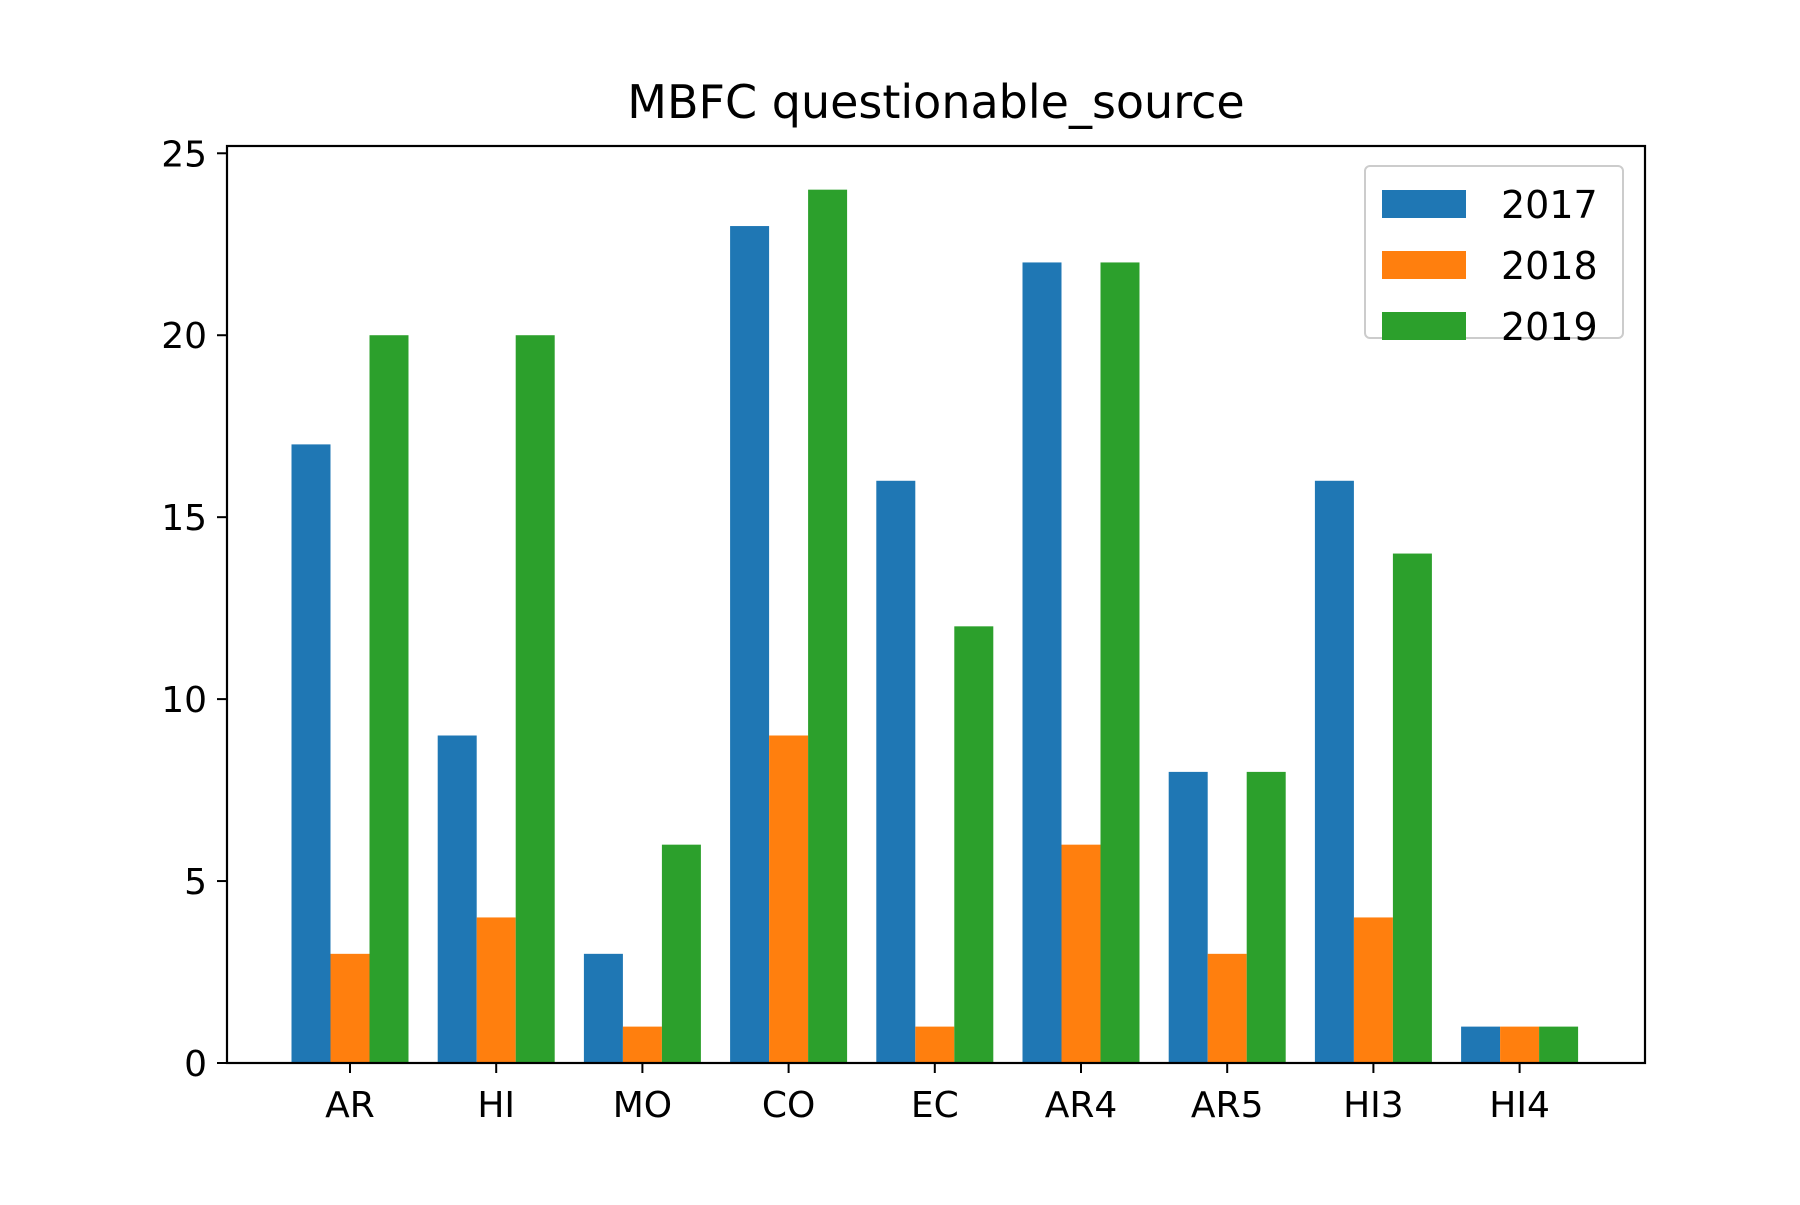  I want to click on legend-label-2017: 2017, so click(1549, 205).